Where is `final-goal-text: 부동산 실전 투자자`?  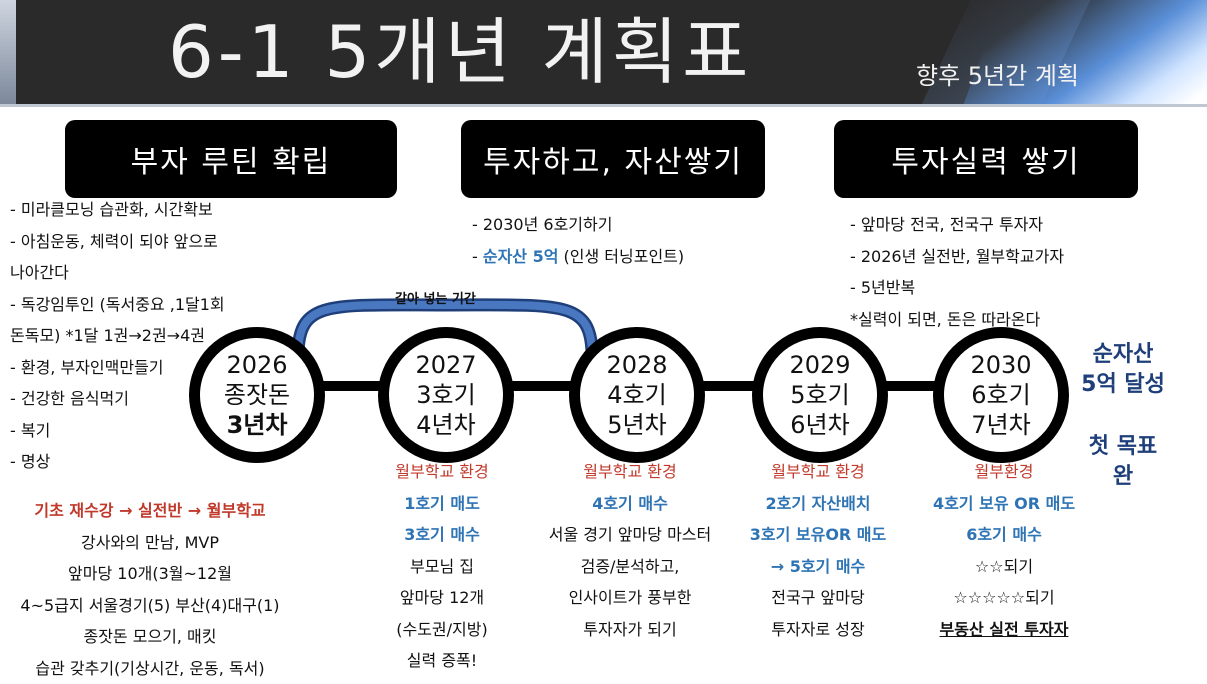 final-goal-text: 부동산 실전 투자자 is located at coordinates (1004, 630).